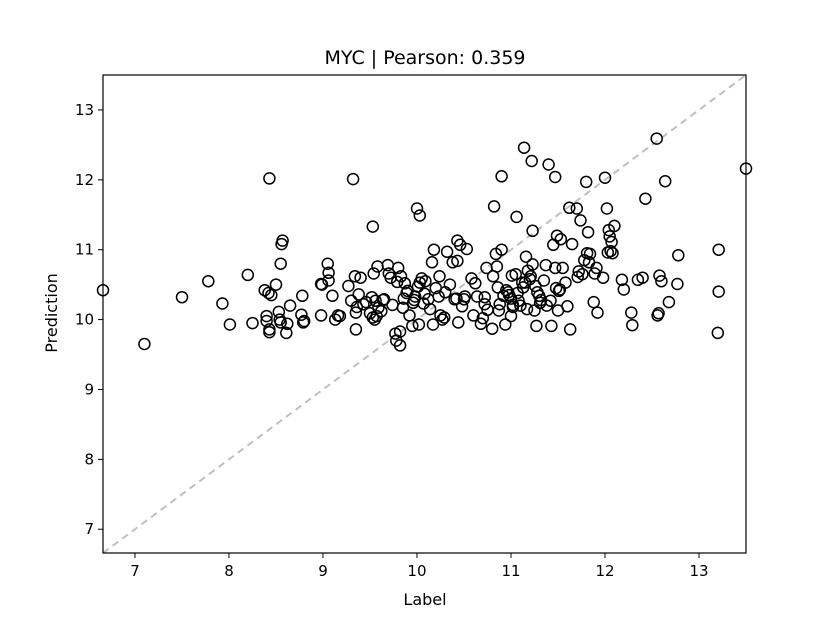 The height and width of the screenshot is (623, 830). What do you see at coordinates (416, 571) in the screenshot?
I see `x-tick-label: 10` at bounding box center [416, 571].